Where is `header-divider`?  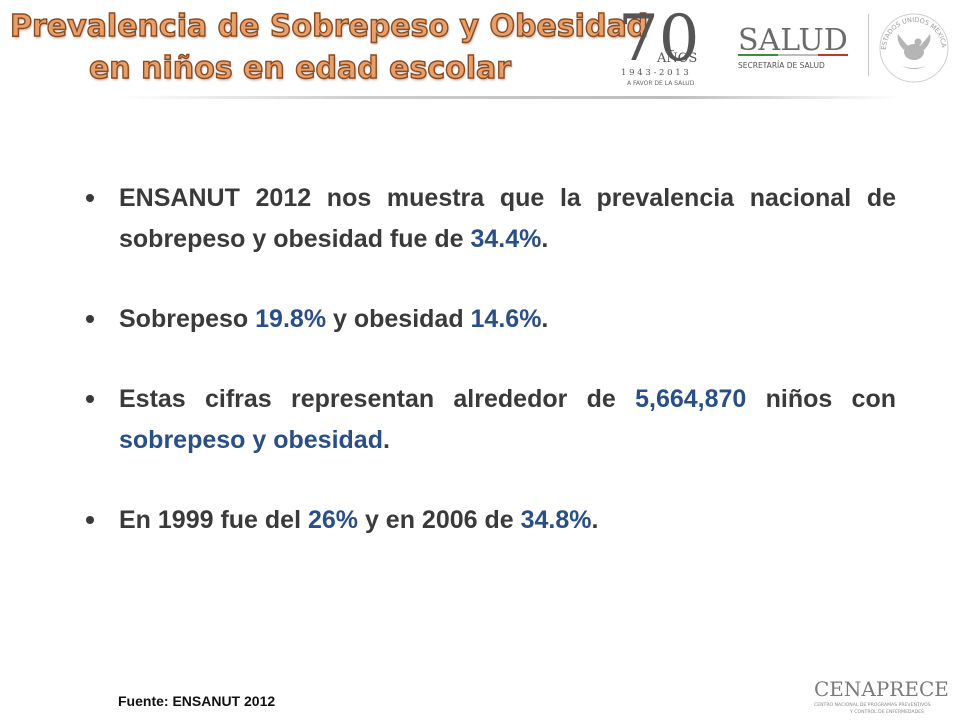 header-divider is located at coordinates (510, 97).